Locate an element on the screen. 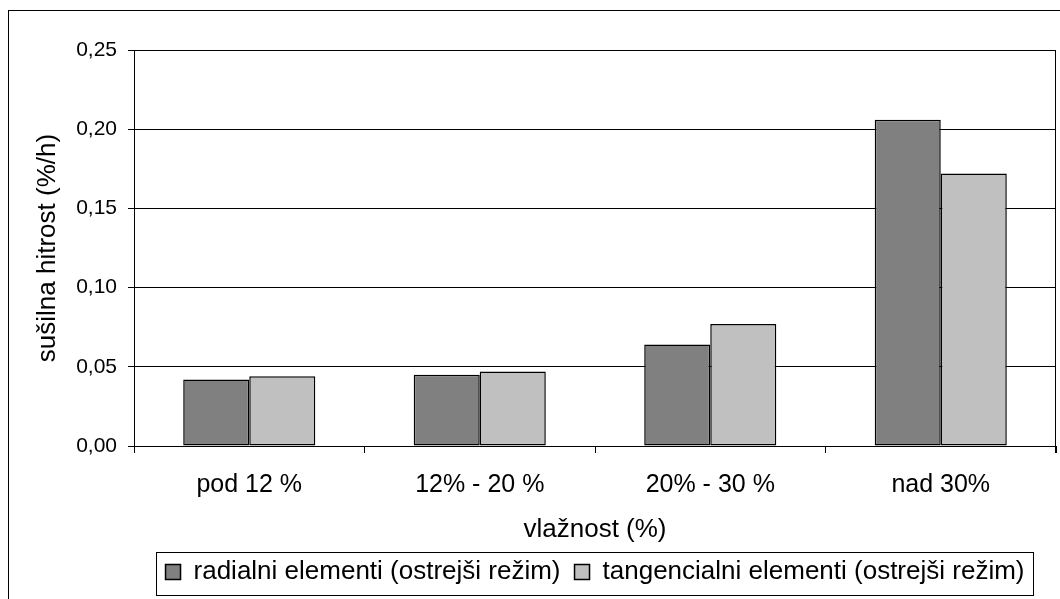 The height and width of the screenshot is (599, 1060). legend-label: radialni elementi (ostrejši režim) is located at coordinates (377, 570).